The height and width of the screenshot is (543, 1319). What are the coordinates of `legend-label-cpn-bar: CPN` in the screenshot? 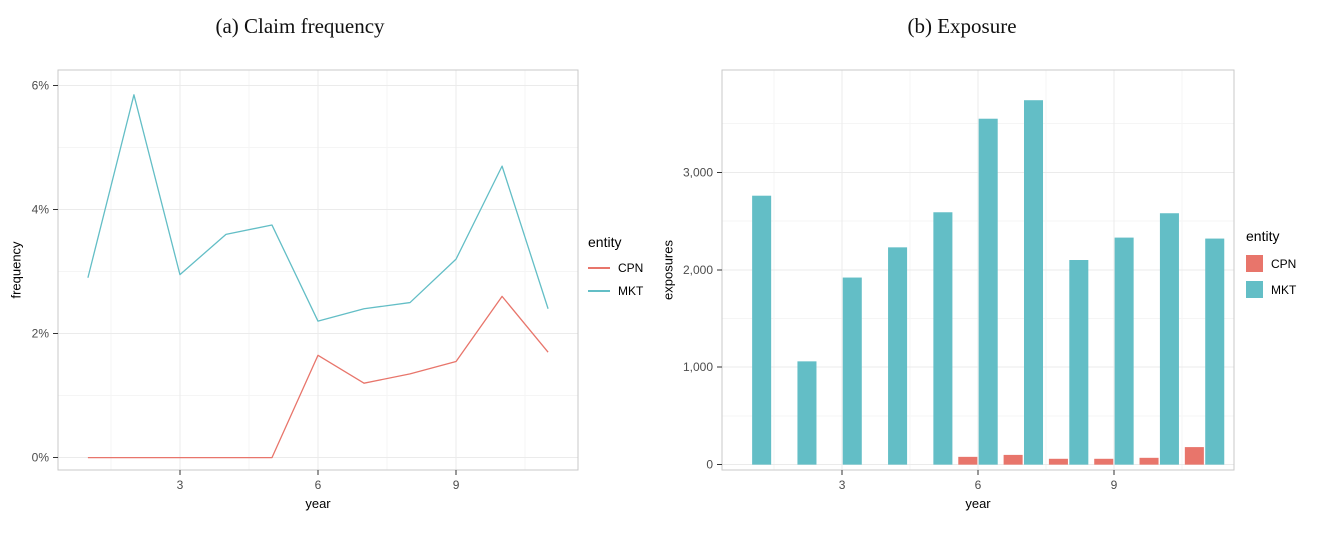 It's located at (1284, 263).